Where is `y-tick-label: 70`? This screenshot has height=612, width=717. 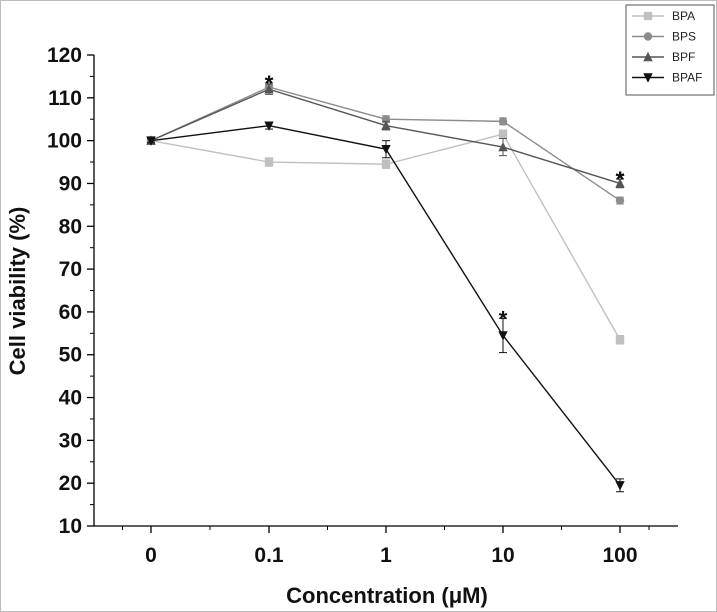 y-tick-label: 70 is located at coordinates (70, 269).